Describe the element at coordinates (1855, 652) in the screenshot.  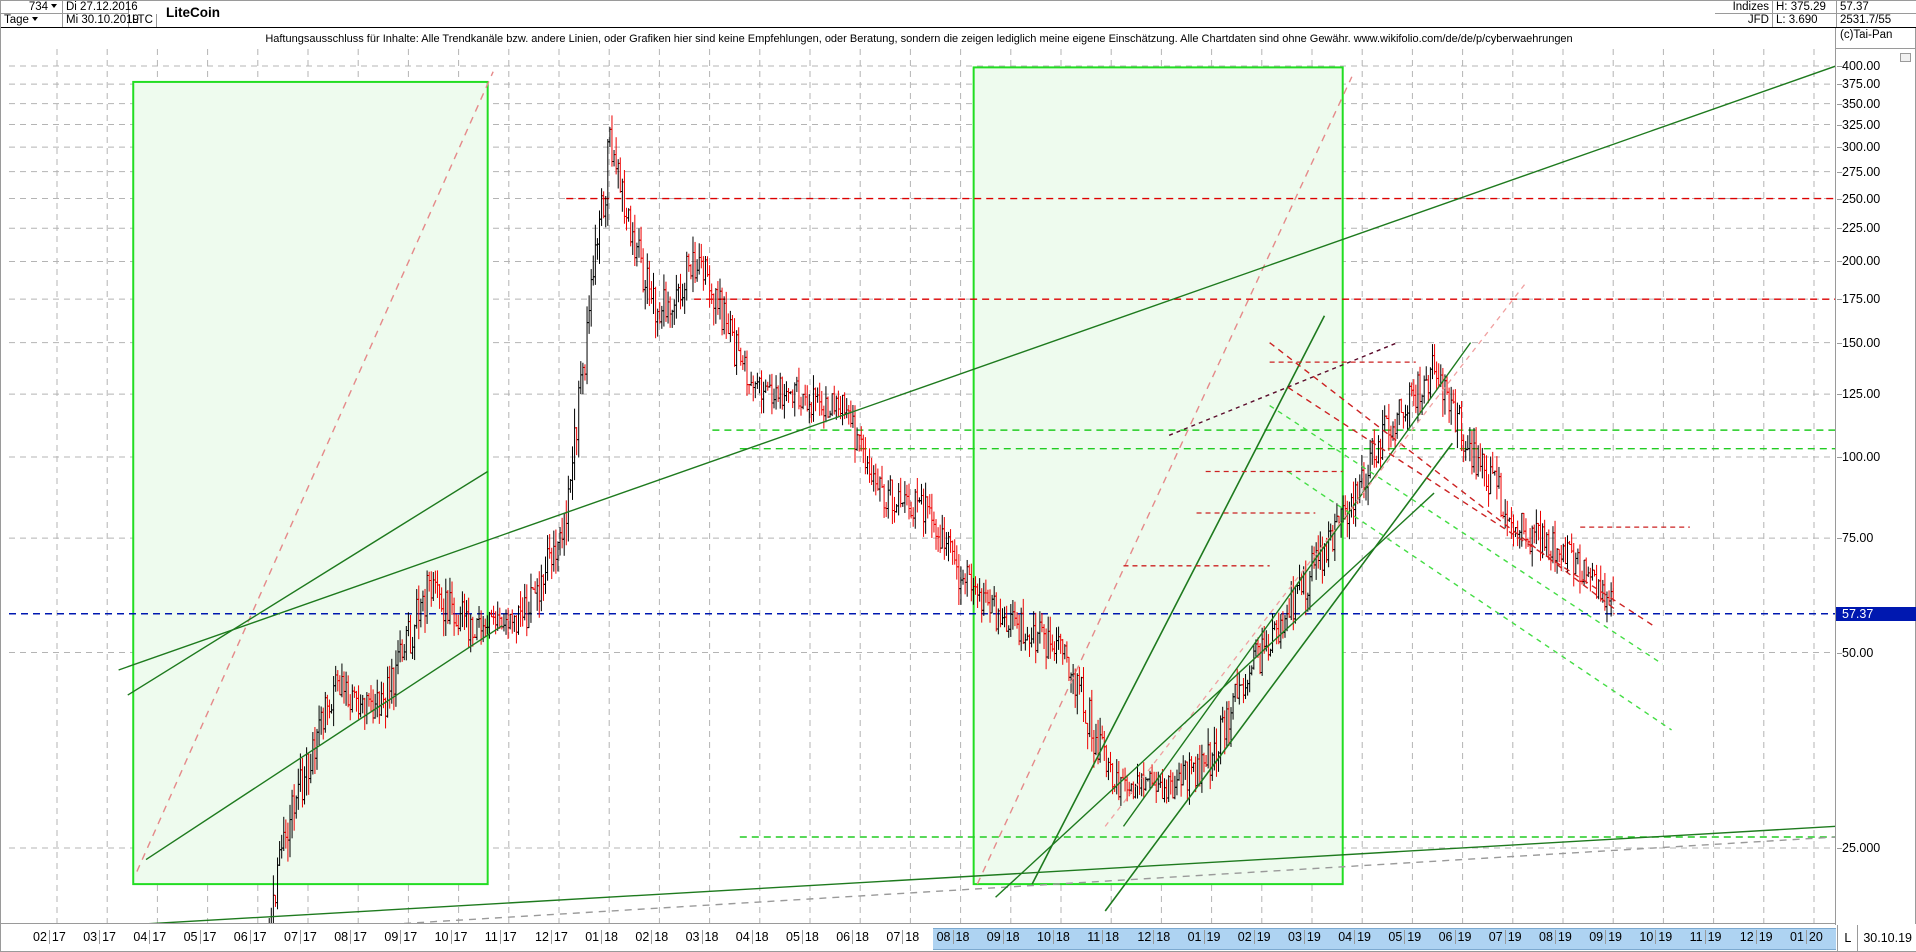
I see `price-axis-tick: 50.00` at that location.